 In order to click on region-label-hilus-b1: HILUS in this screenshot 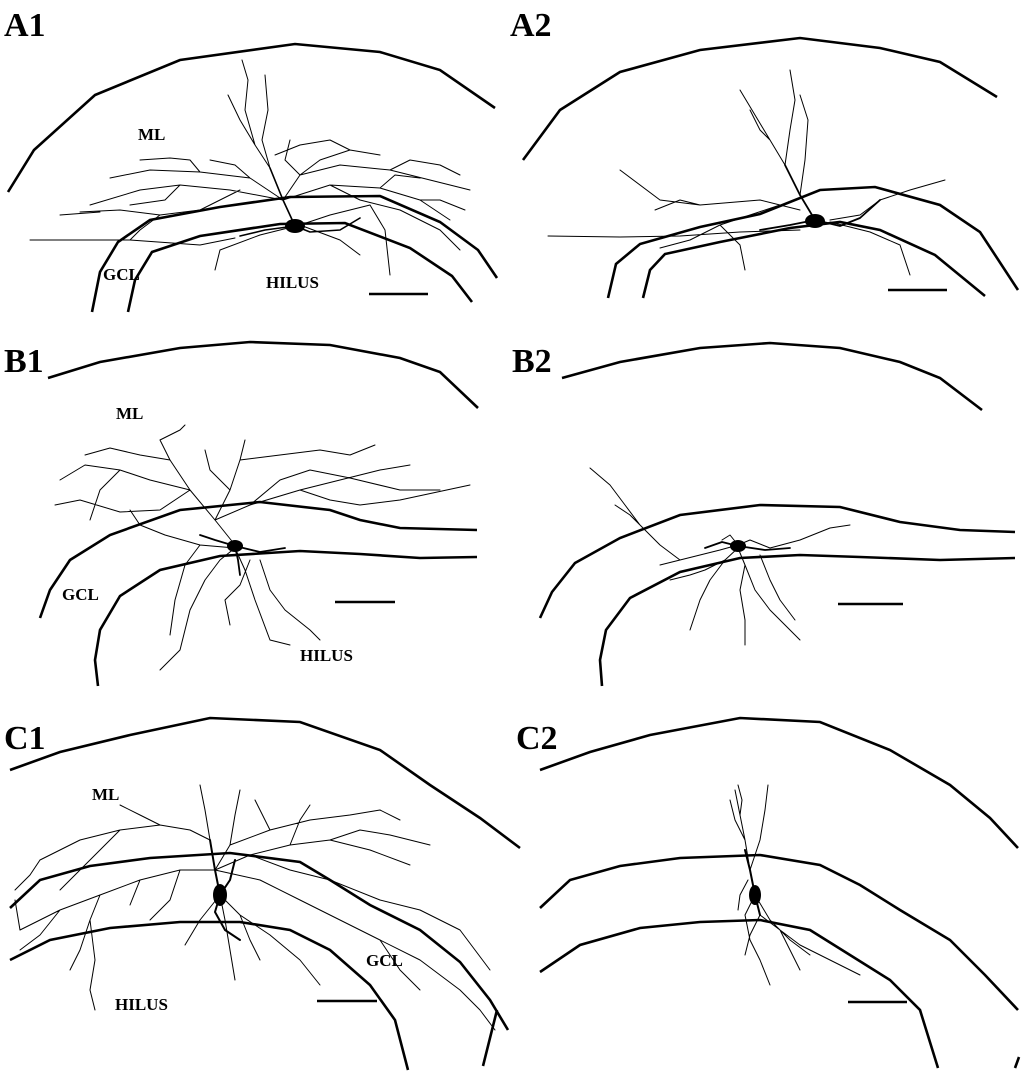, I will do `click(326, 655)`.